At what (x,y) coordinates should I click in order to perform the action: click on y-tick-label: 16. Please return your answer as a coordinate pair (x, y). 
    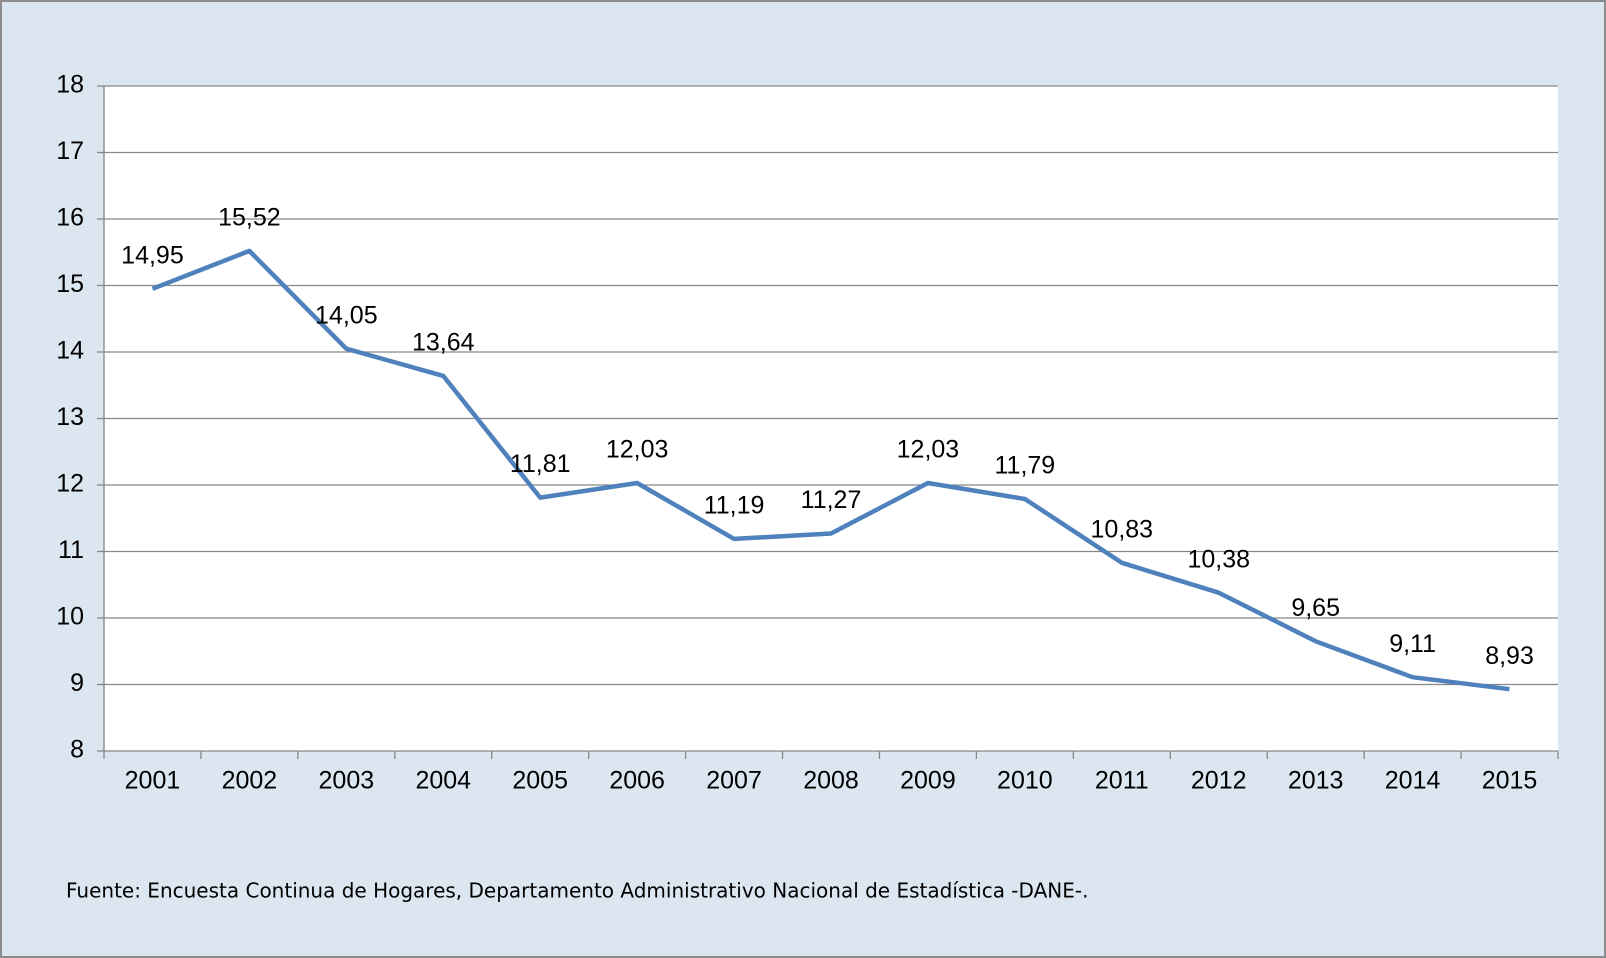
    Looking at the image, I should click on (70, 218).